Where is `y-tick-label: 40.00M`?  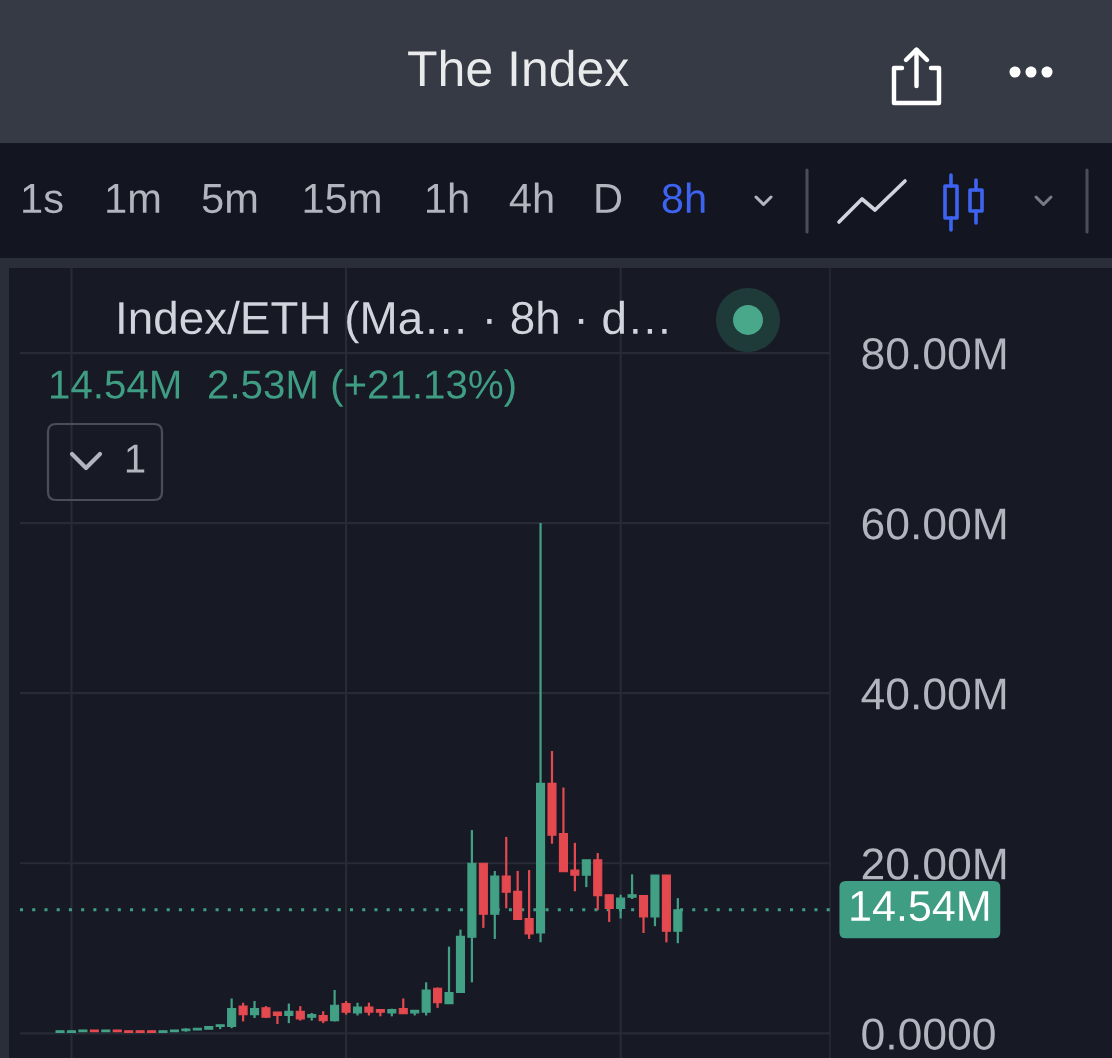 y-tick-label: 40.00M is located at coordinates (933, 694).